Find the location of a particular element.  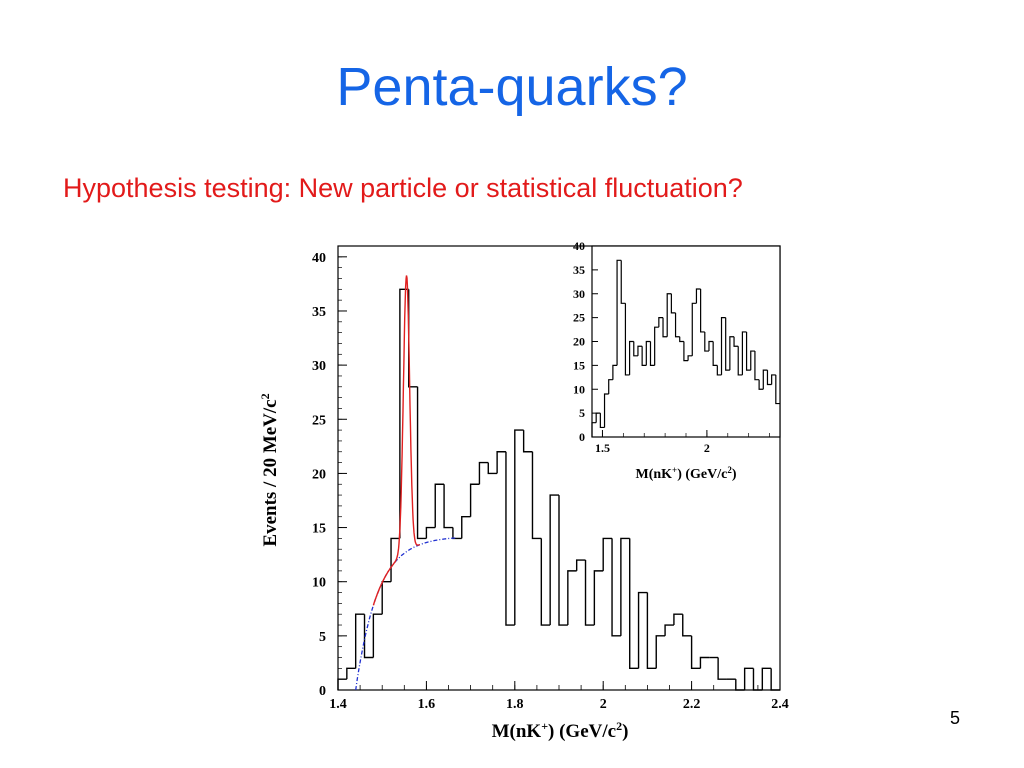

y-axis-label: Events / 20 MeV/c2 is located at coordinates (269, 469).